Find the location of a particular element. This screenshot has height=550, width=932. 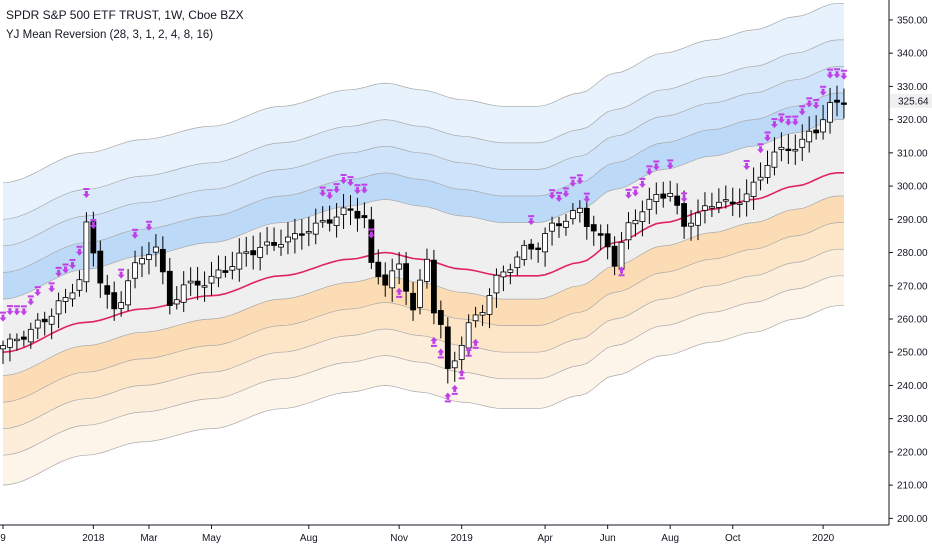

price-tick-label: 320.00 is located at coordinates (912, 120).